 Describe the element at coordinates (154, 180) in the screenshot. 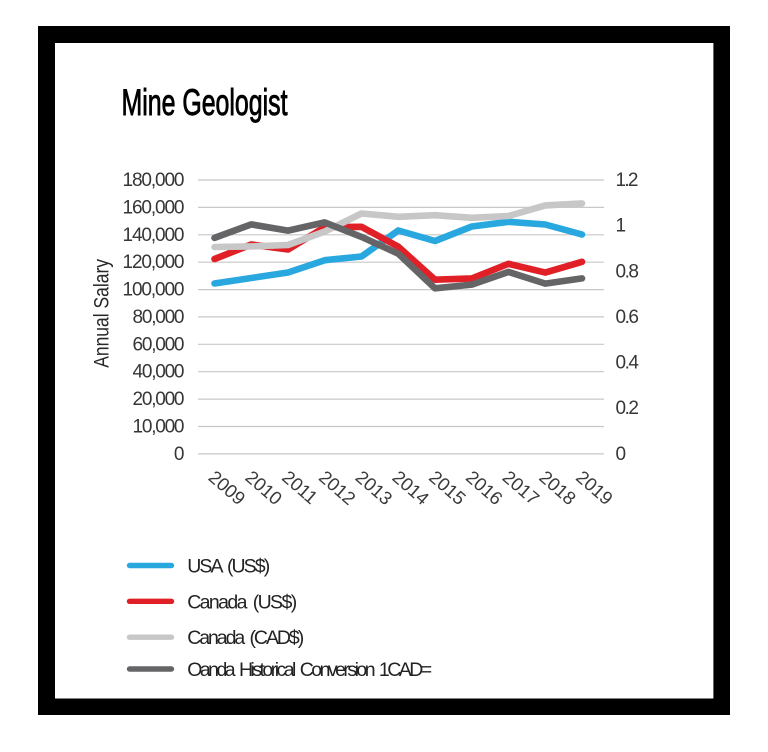

I see `svg-text: 180,000` at that location.